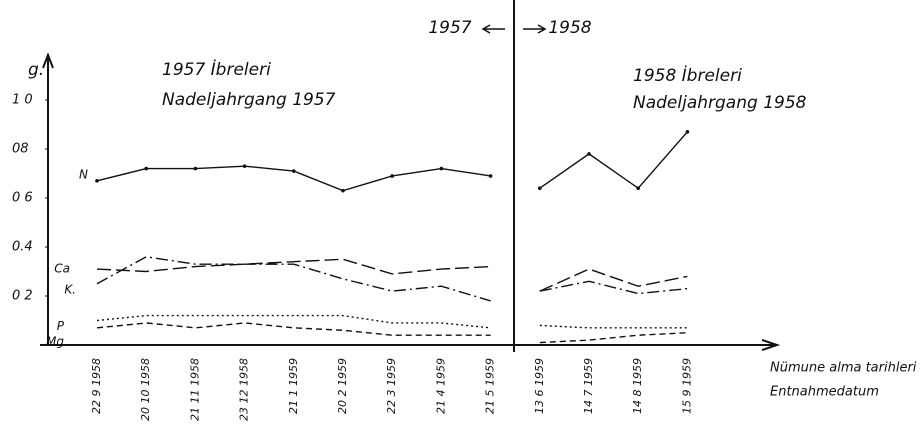  What do you see at coordinates (824, 392) in the screenshot?
I see `x-axis-label: Entnahmedatum` at bounding box center [824, 392].